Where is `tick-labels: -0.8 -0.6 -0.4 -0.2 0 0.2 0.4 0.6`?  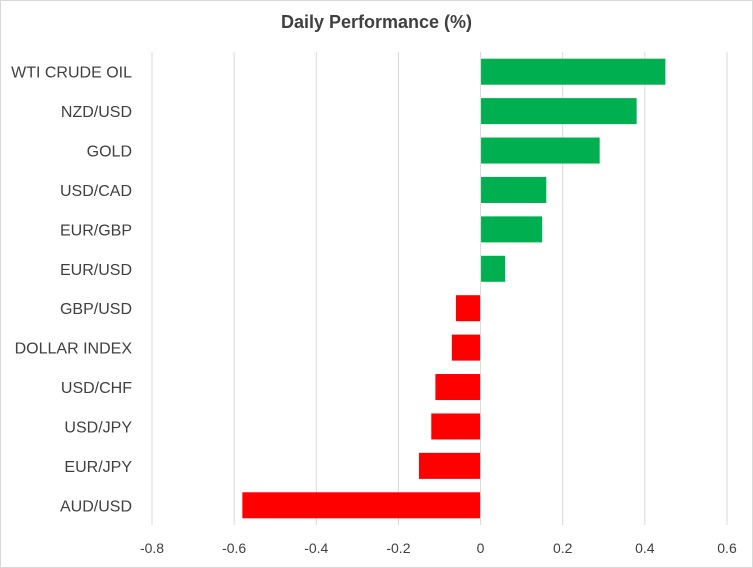
tick-labels: -0.8 -0.6 -0.4 -0.2 0 0.2 0.4 0.6 is located at coordinates (438, 548).